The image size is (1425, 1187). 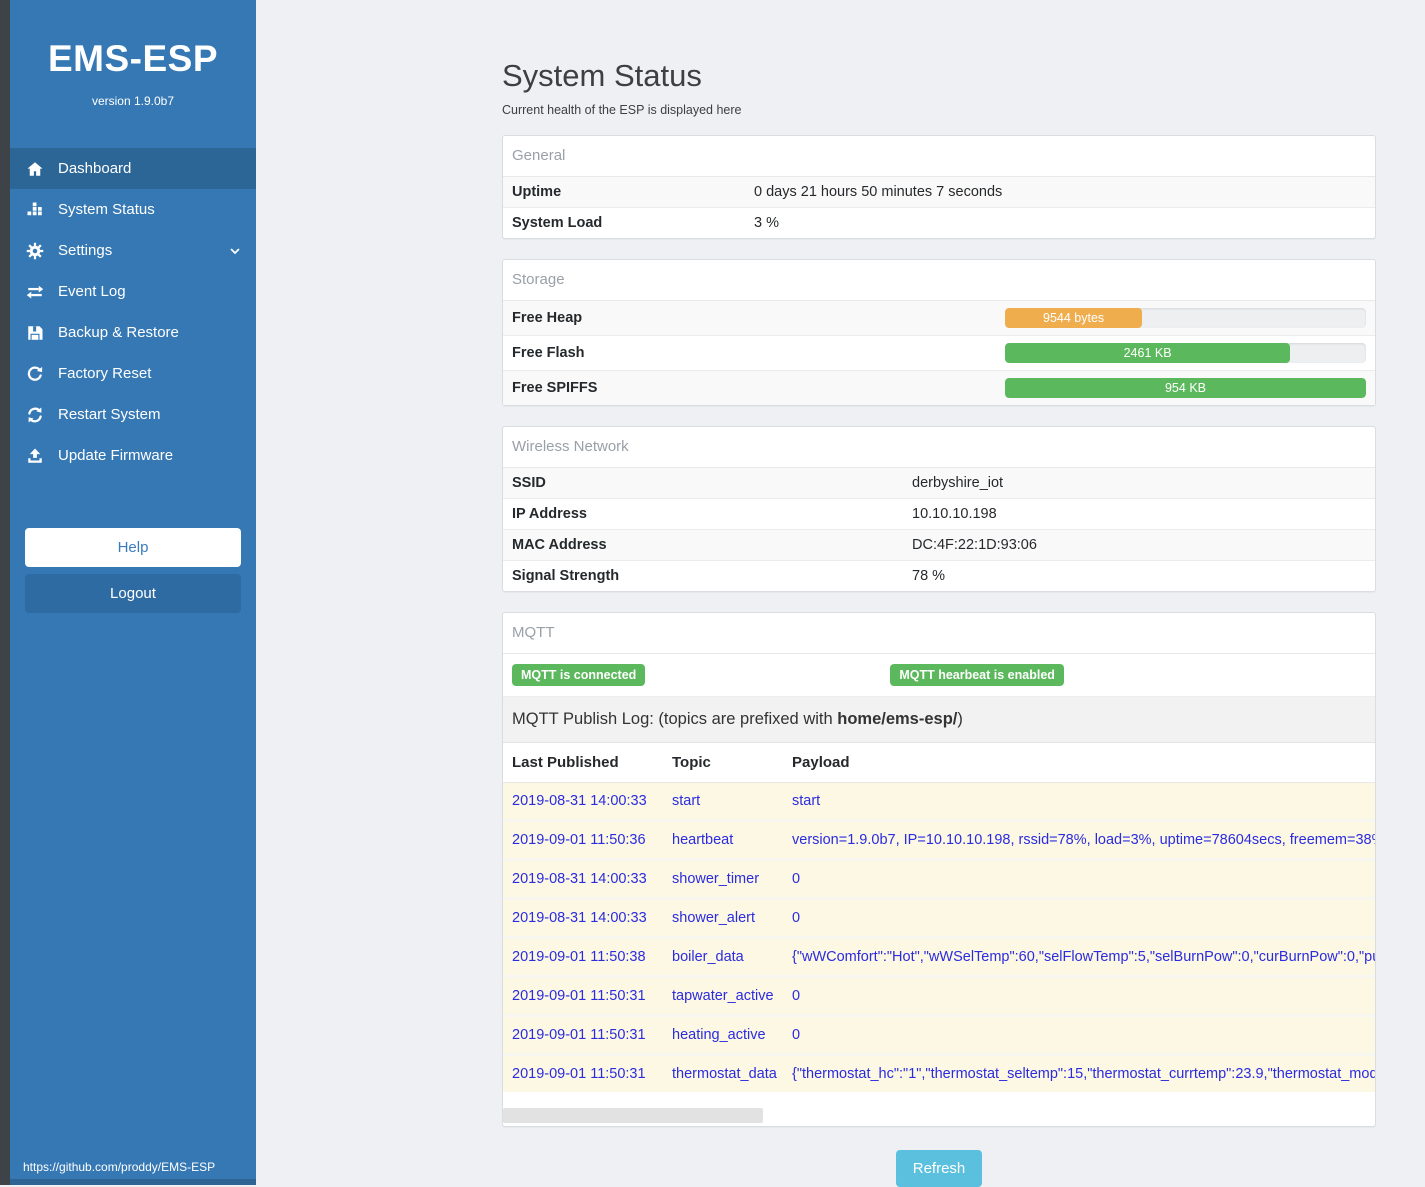 What do you see at coordinates (633, 1115) in the screenshot?
I see `scrollbar-thumb` at bounding box center [633, 1115].